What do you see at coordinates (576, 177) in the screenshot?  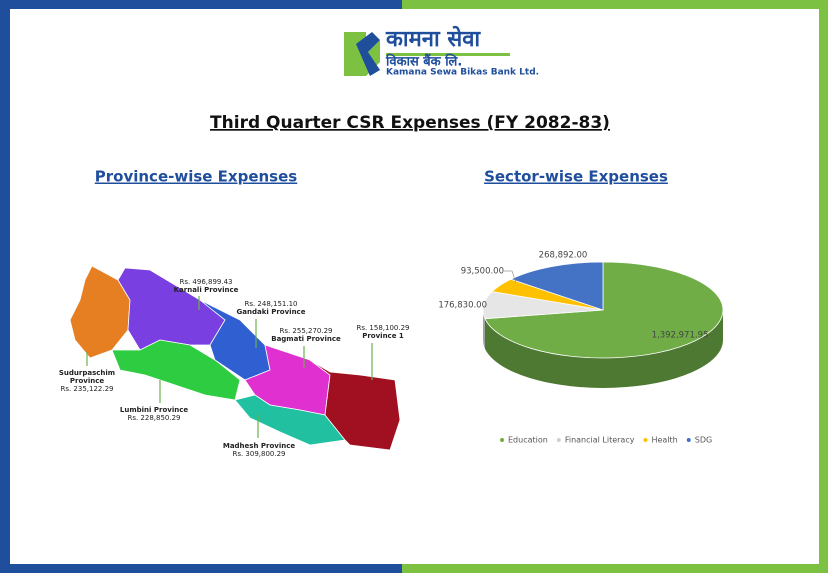 I see `pie-heading: Sector-wise Expenses` at bounding box center [576, 177].